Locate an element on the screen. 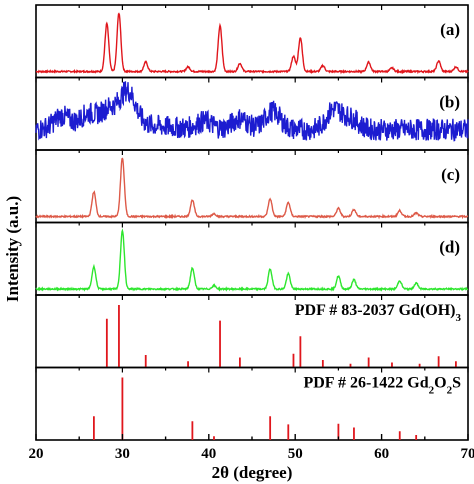 This screenshot has height=484, width=474. panel-3: (c) is located at coordinates (252, 186).